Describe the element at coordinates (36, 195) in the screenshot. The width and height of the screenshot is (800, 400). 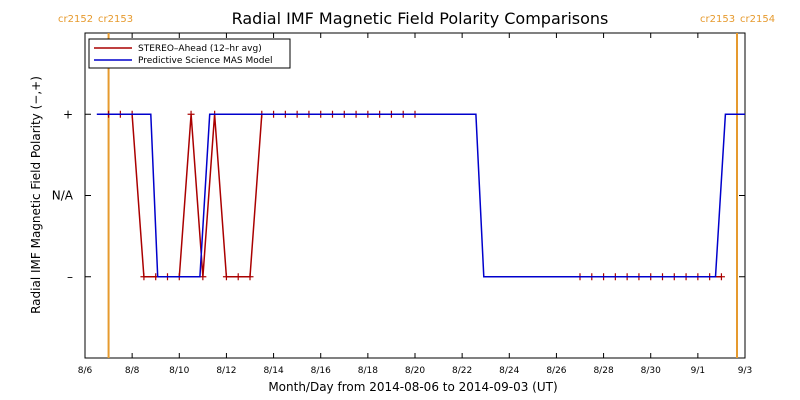
I see `y-axis-label: Radial IMF Magnetic Field Polarity (−,+)` at that location.